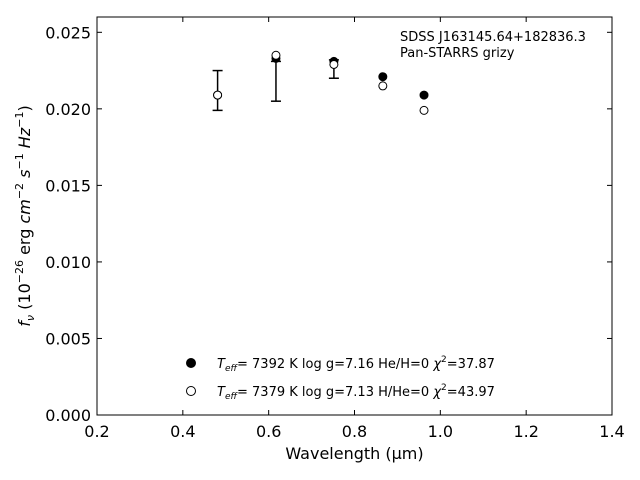 This screenshot has height=480, width=640. Describe the element at coordinates (493, 37) in the screenshot. I see `annotation-object-name: SDSS J163145.64+182836.3` at that location.